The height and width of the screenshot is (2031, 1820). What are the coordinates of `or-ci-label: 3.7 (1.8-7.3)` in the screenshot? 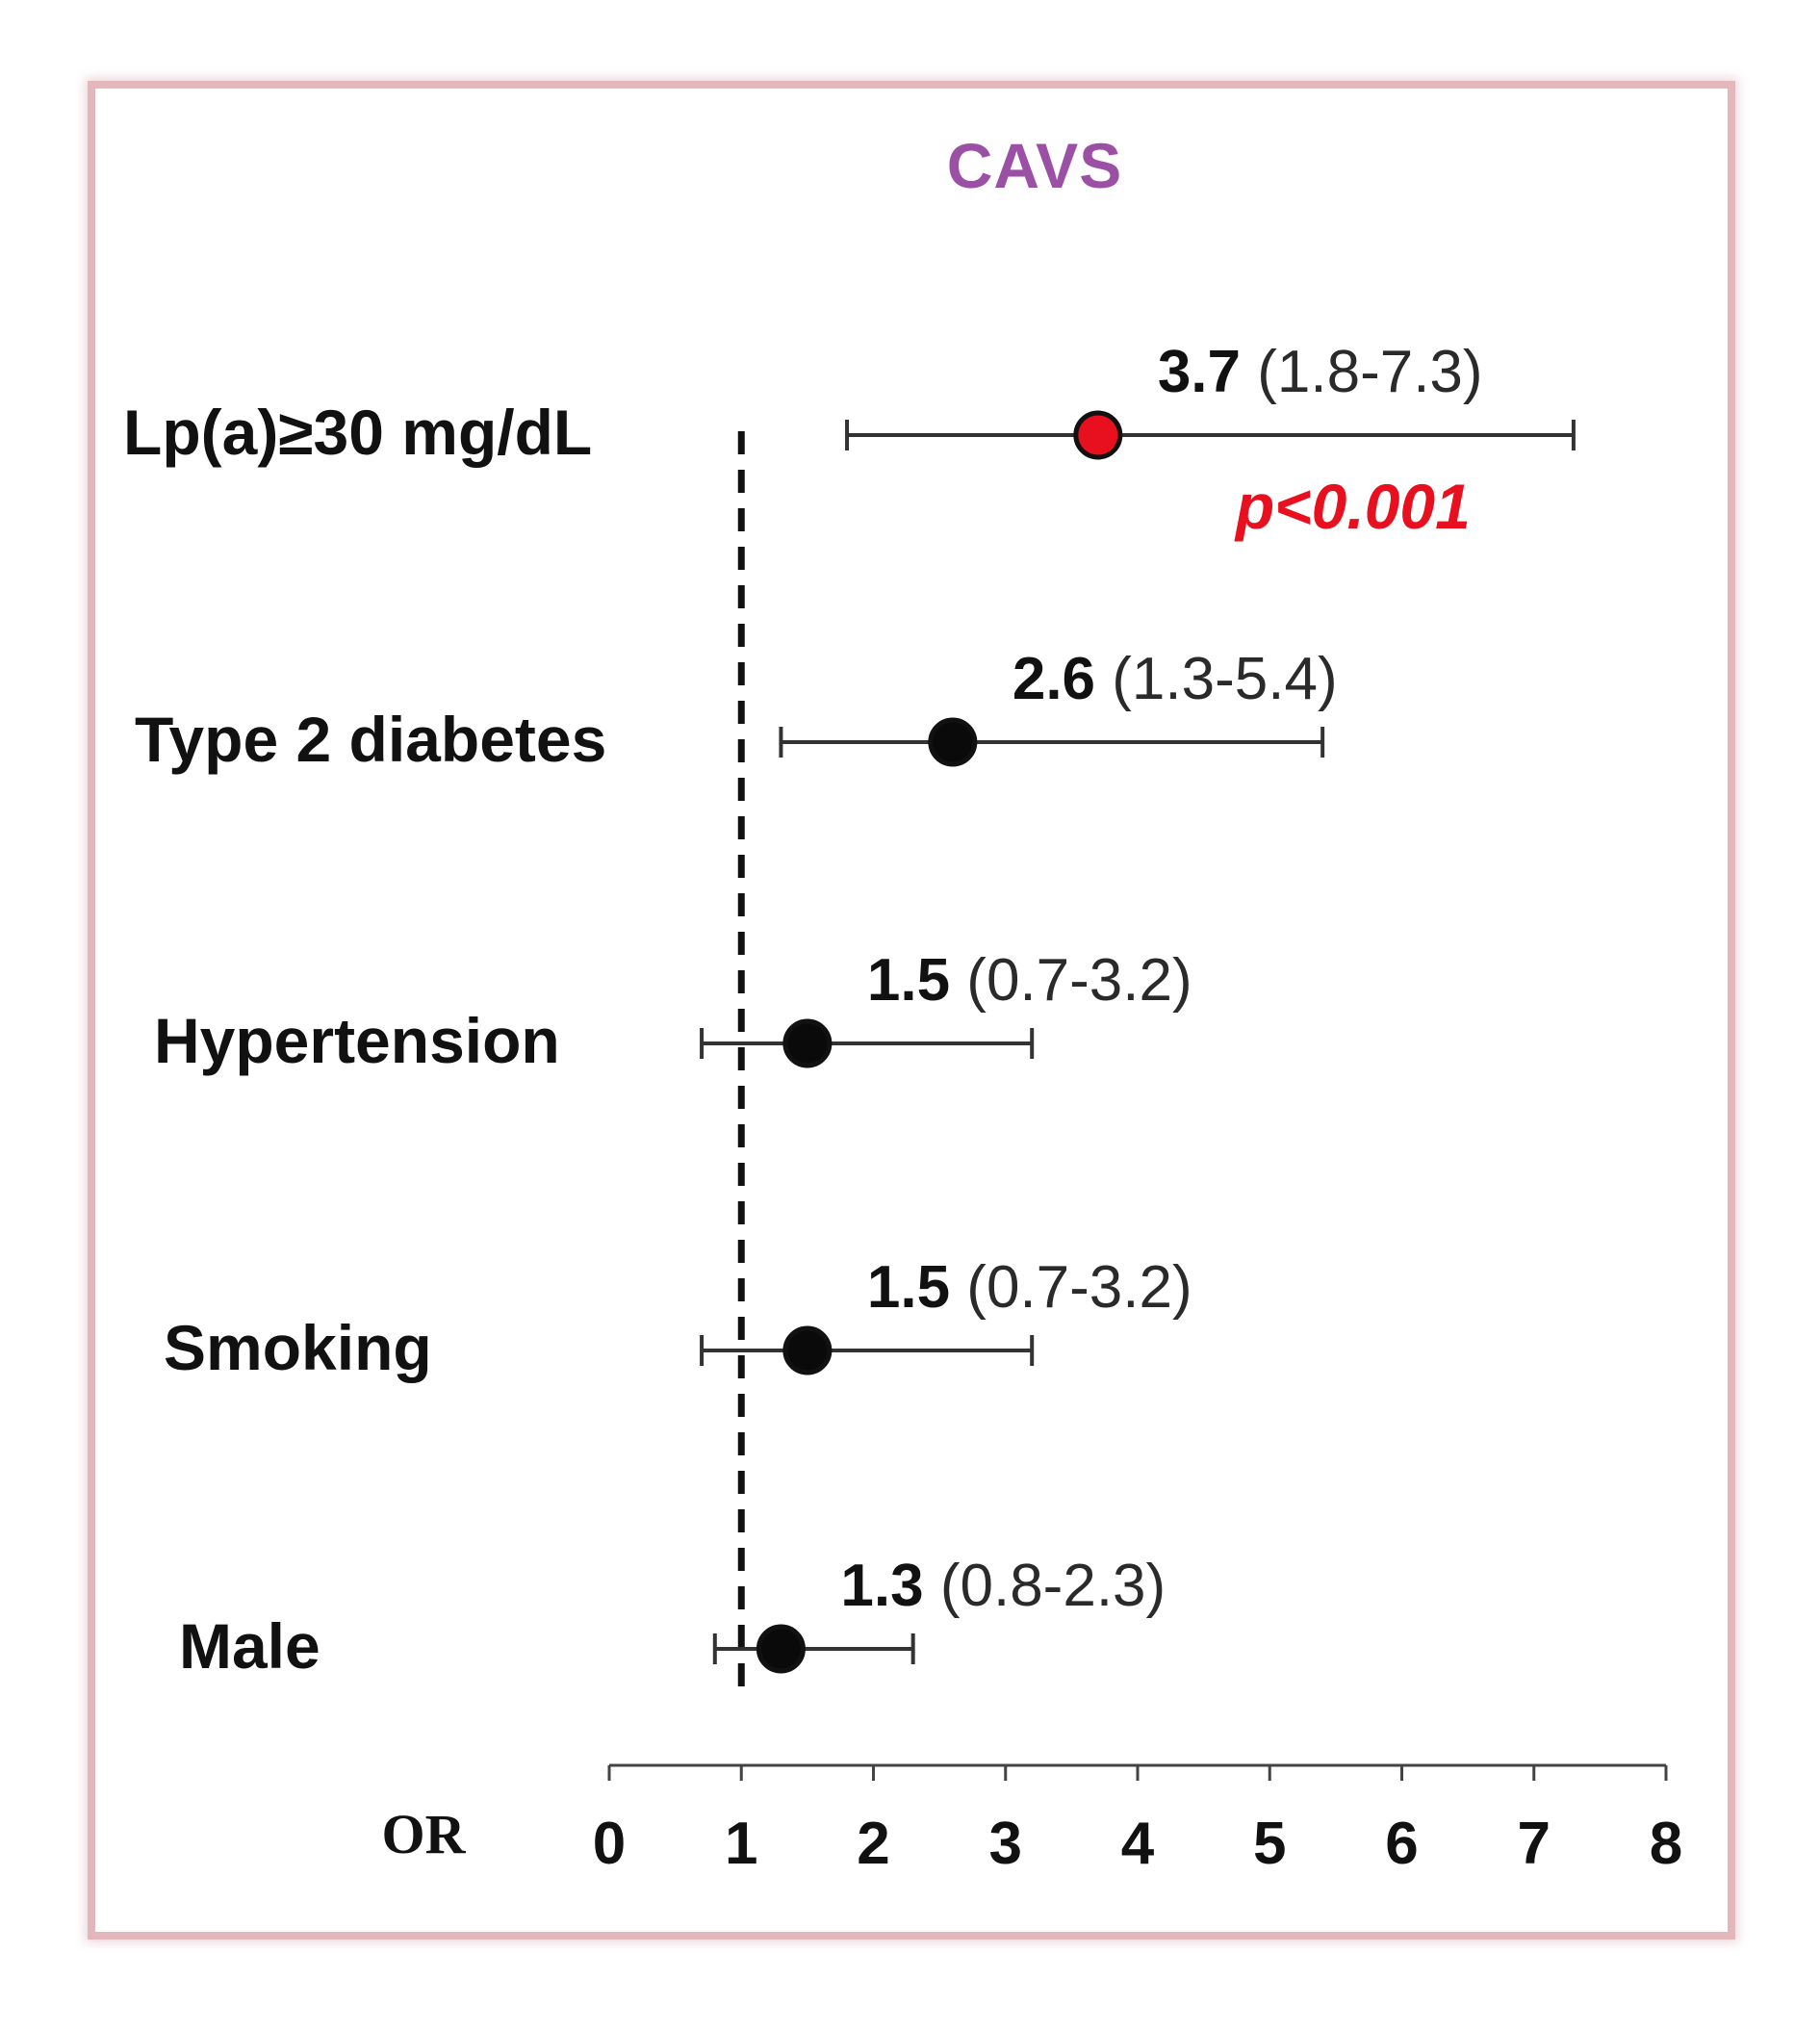 It's located at (1320, 372).